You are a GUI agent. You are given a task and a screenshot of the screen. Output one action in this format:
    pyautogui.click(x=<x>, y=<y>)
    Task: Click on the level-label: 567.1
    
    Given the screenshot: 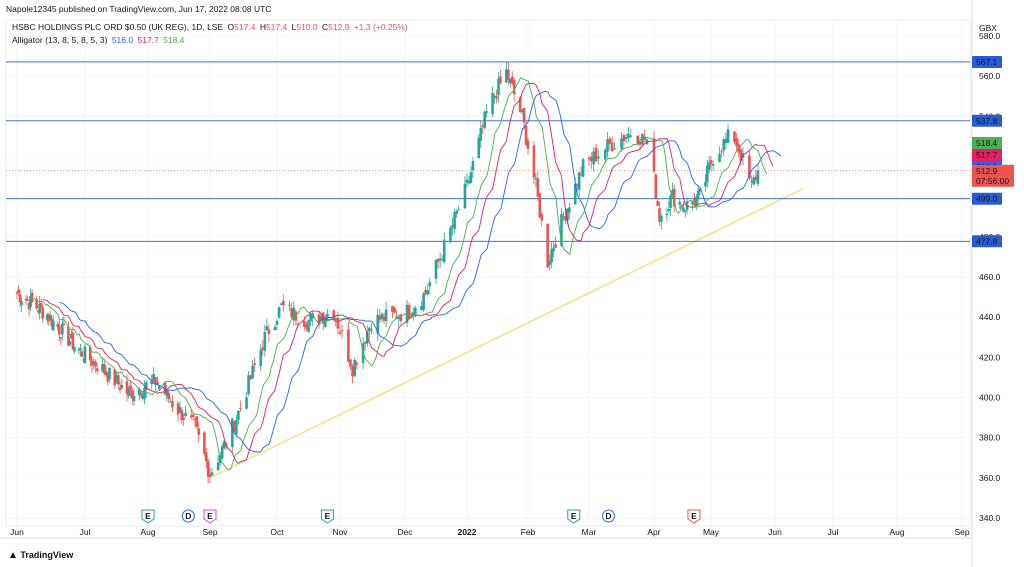 What is the action you would take?
    pyautogui.click(x=987, y=62)
    